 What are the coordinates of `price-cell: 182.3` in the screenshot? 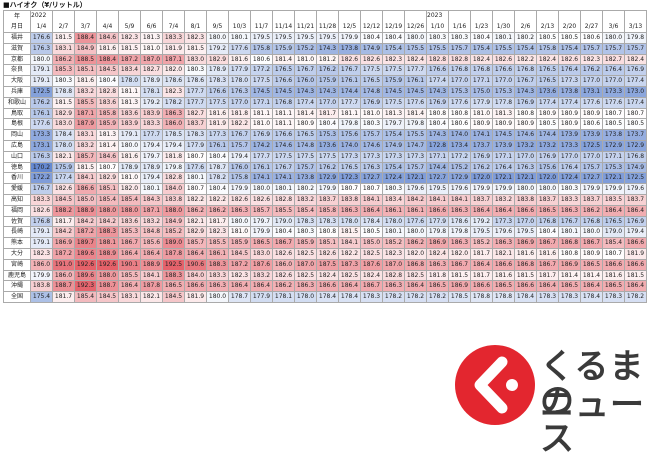 It's located at (394, 254).